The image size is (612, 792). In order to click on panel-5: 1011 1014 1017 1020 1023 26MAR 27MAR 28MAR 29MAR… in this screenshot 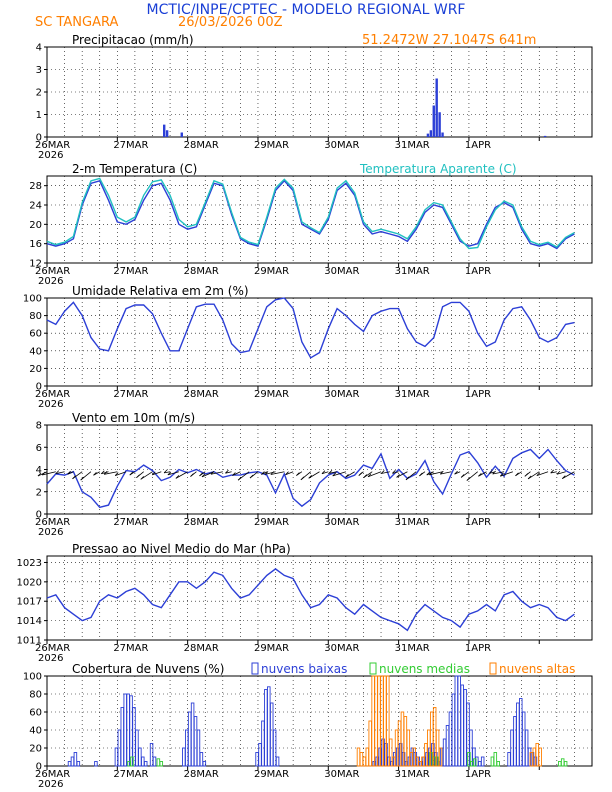, I will do `click(305, 603)`.